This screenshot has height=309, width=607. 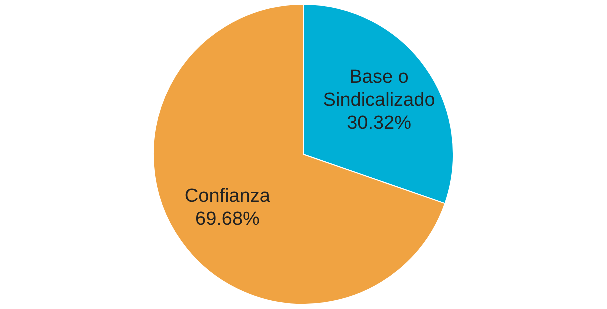 What do you see at coordinates (379, 88) in the screenshot?
I see `slice-label: Base o Sindicalizado` at bounding box center [379, 88].